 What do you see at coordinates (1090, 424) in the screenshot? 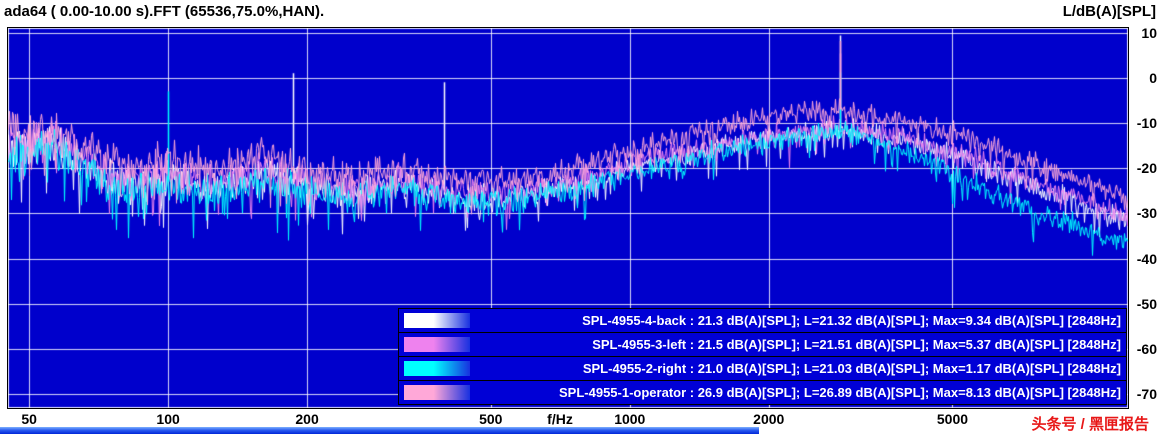
I see `watermark-text: 头条号 / 黑匣报告` at bounding box center [1090, 424].